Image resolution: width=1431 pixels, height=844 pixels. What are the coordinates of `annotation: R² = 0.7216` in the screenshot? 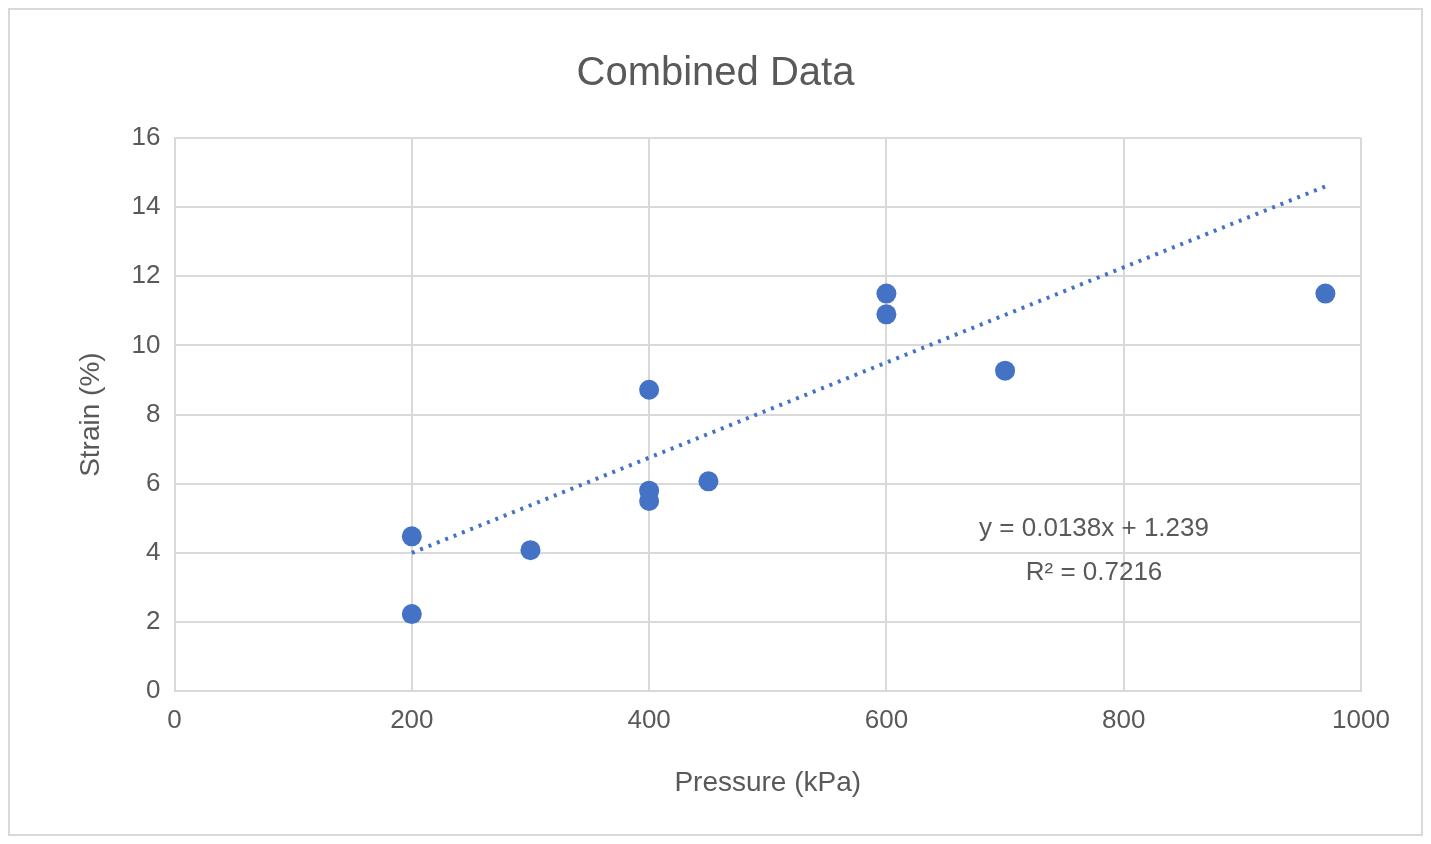 It's located at (1094, 571).